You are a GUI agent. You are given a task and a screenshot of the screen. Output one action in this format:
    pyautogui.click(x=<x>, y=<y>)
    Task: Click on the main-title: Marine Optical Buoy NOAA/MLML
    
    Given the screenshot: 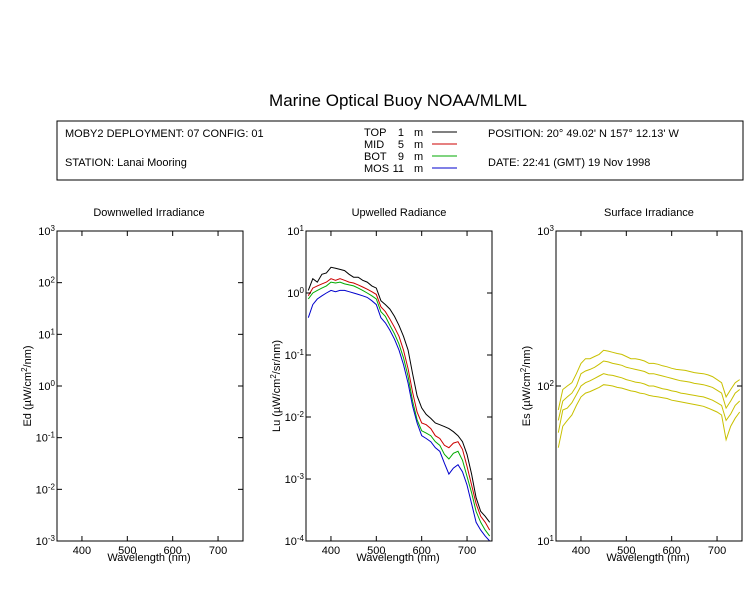 What is the action you would take?
    pyautogui.click(x=398, y=100)
    